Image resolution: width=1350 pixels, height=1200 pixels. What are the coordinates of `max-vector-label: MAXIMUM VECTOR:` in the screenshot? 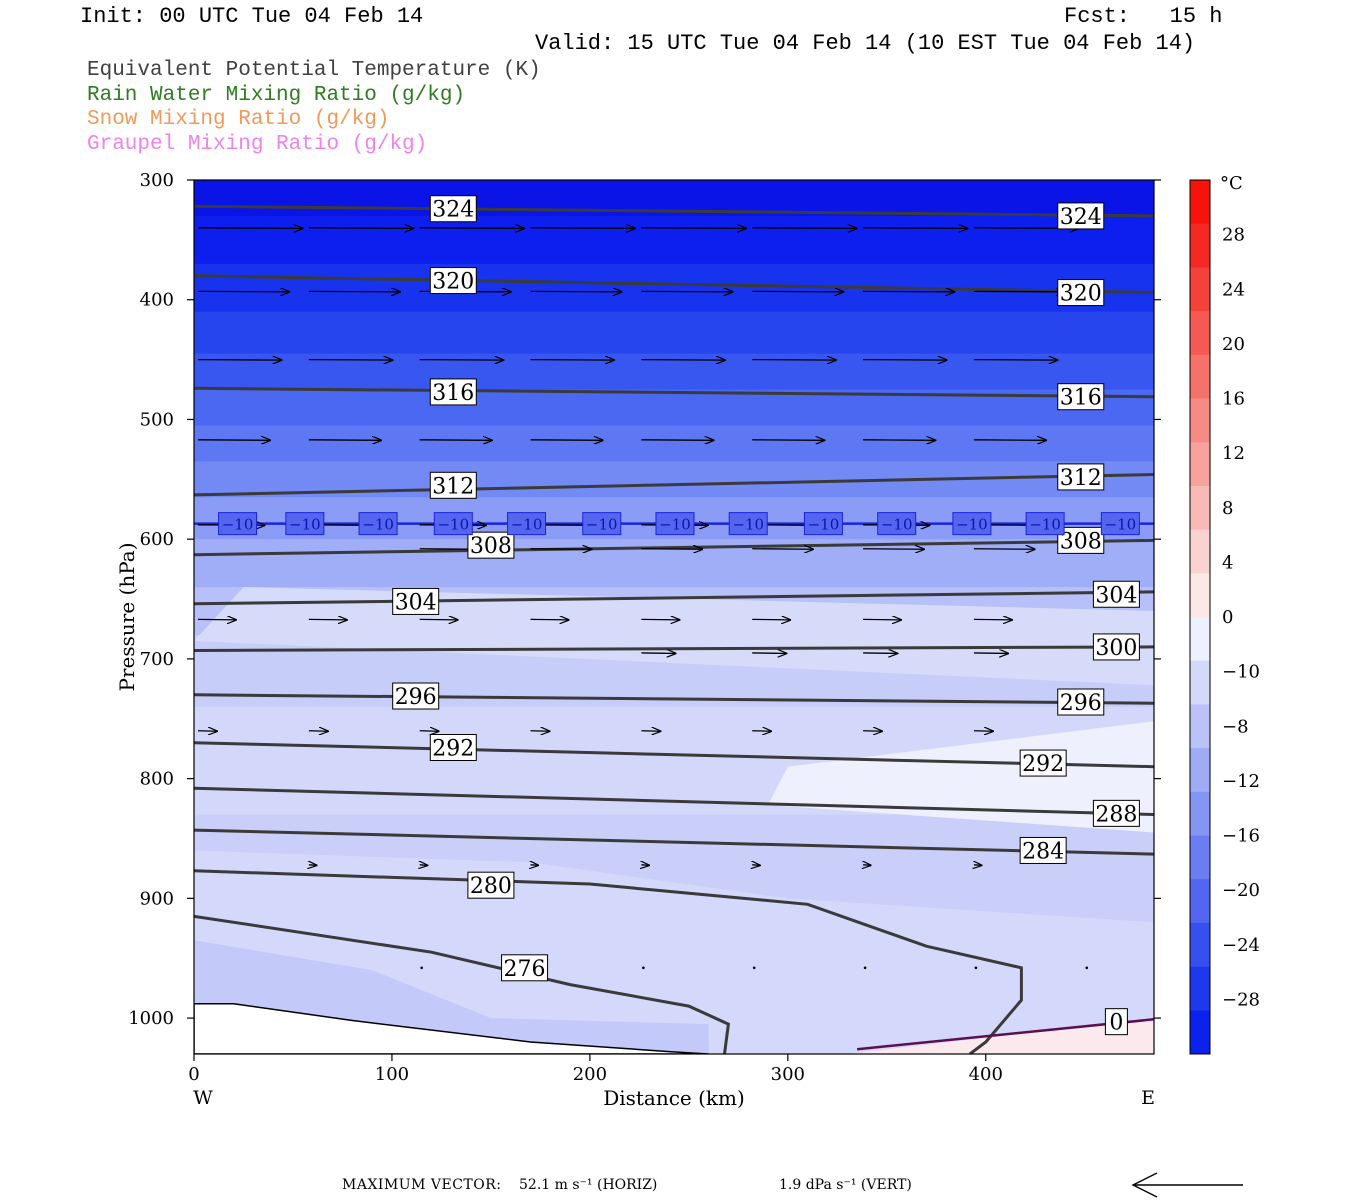 It's located at (422, 1185).